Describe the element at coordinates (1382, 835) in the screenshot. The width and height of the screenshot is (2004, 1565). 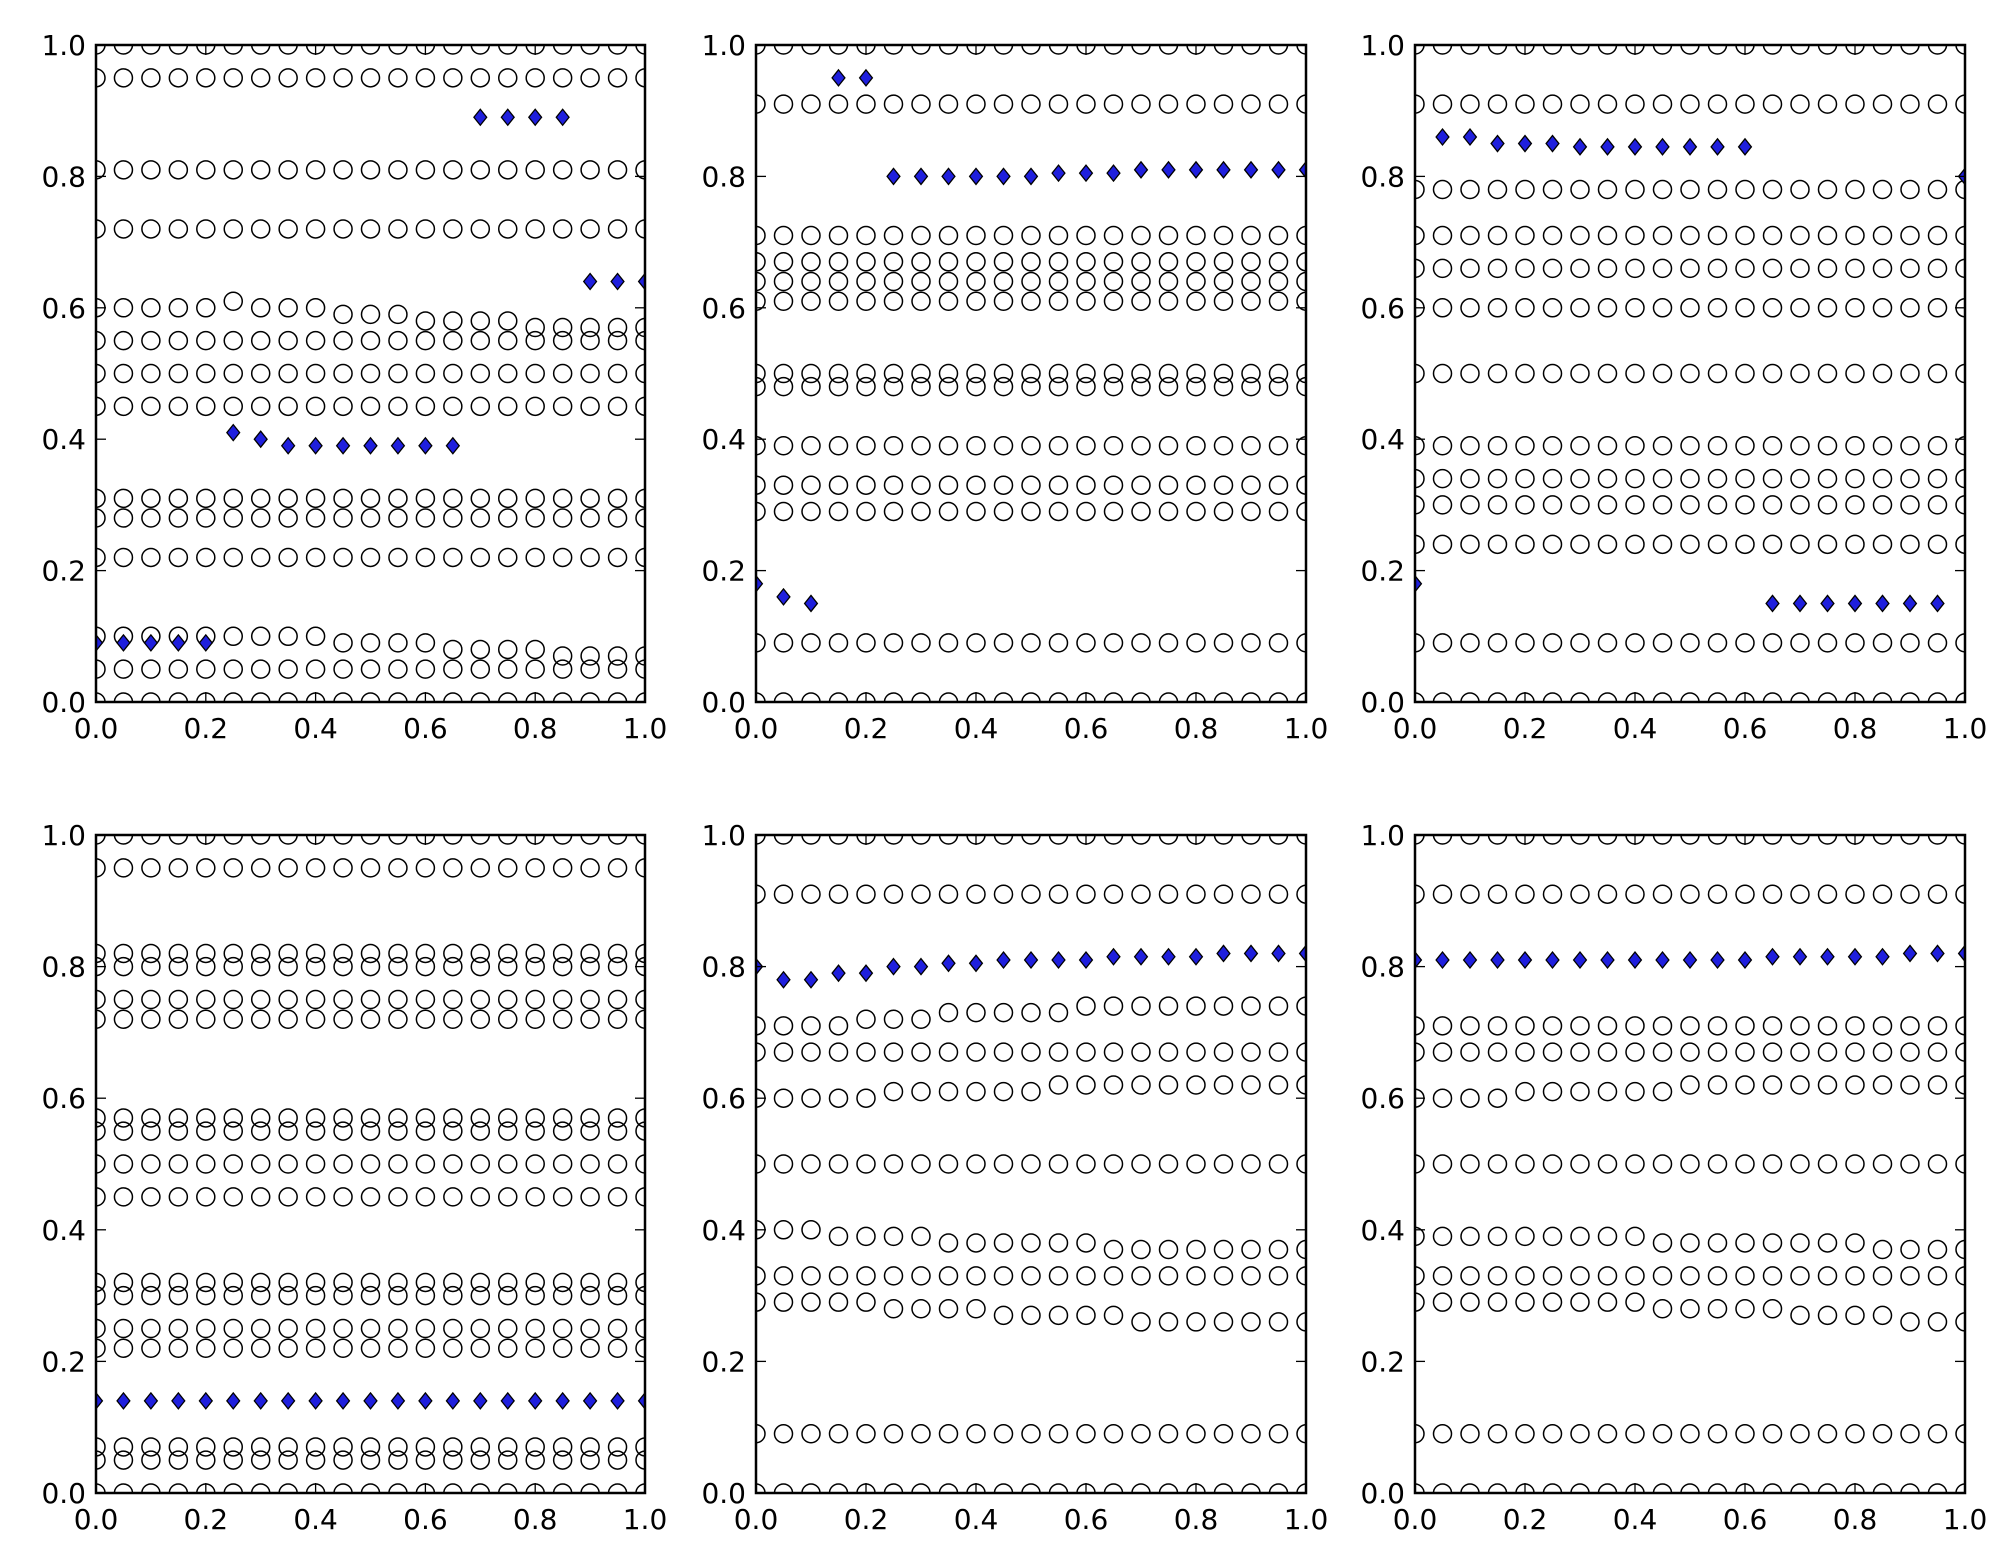
I see `y-tick-label: 1.0` at that location.